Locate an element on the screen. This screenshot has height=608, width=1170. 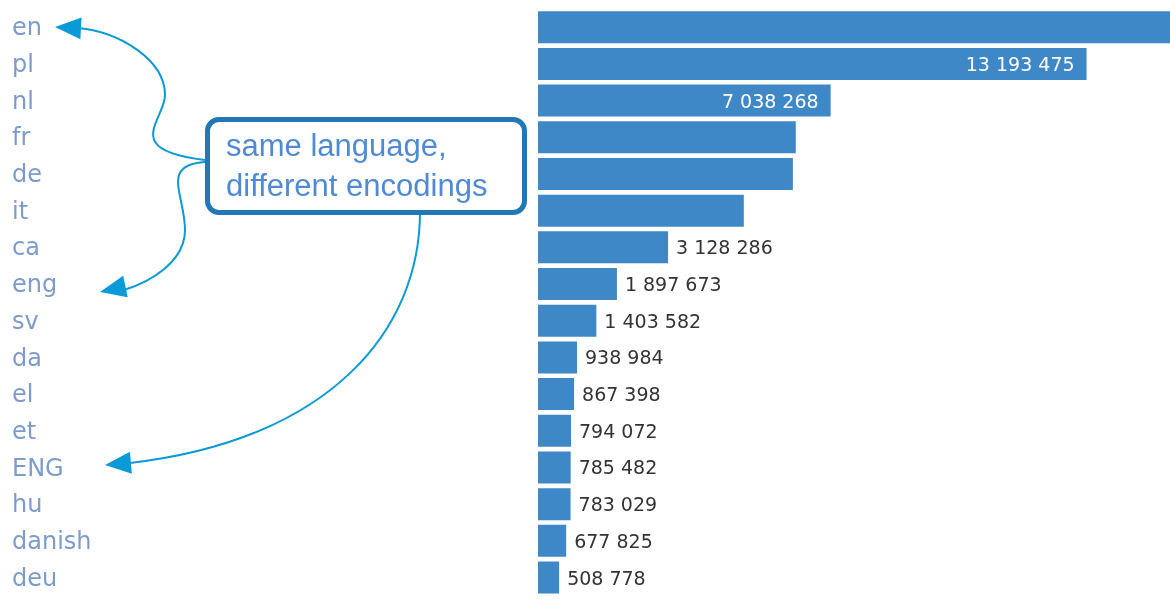
y-tick-label: it is located at coordinates (20, 210).